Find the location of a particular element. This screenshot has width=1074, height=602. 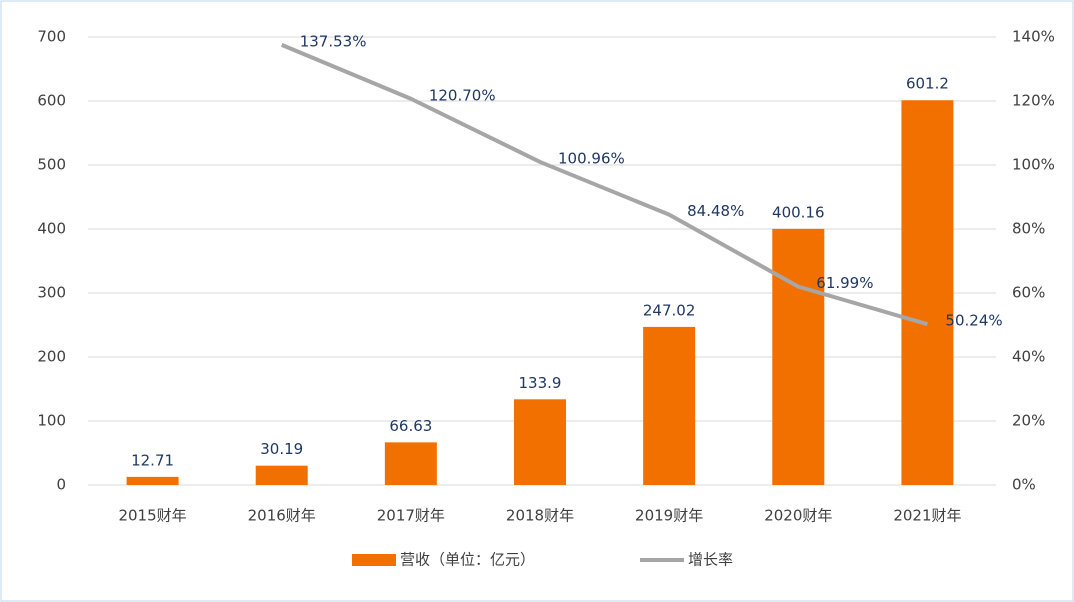

y-tick-label: 400 is located at coordinates (51, 229).